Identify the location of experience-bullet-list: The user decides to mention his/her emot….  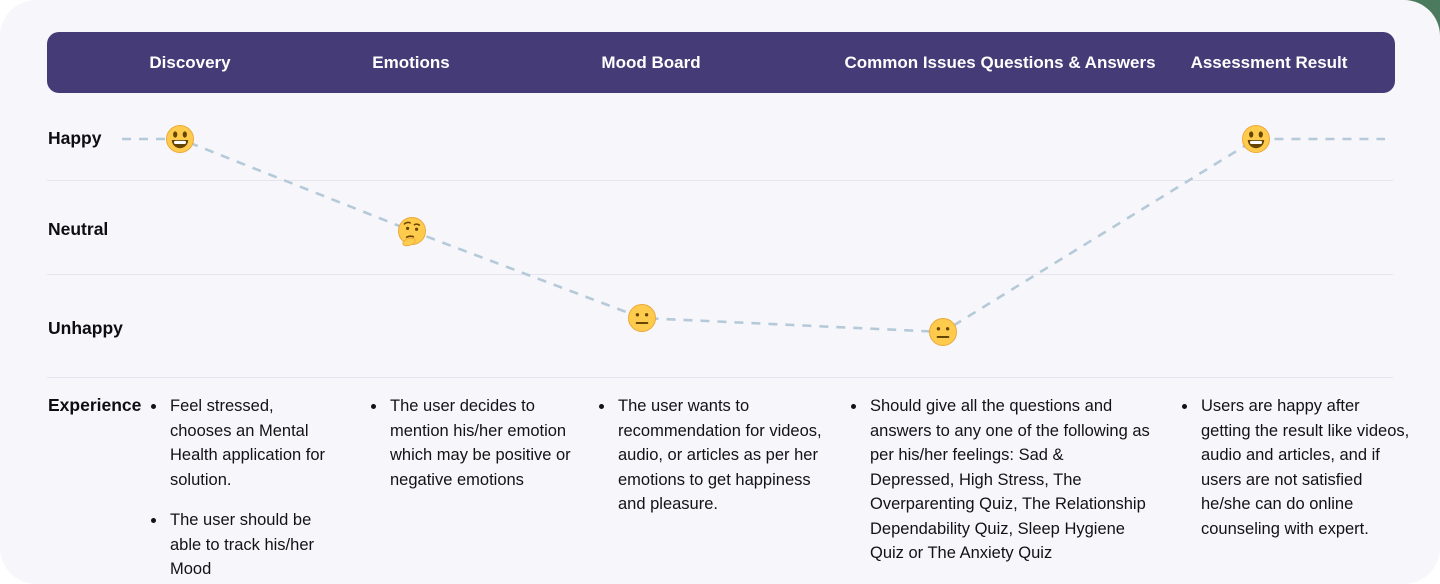
(472, 443).